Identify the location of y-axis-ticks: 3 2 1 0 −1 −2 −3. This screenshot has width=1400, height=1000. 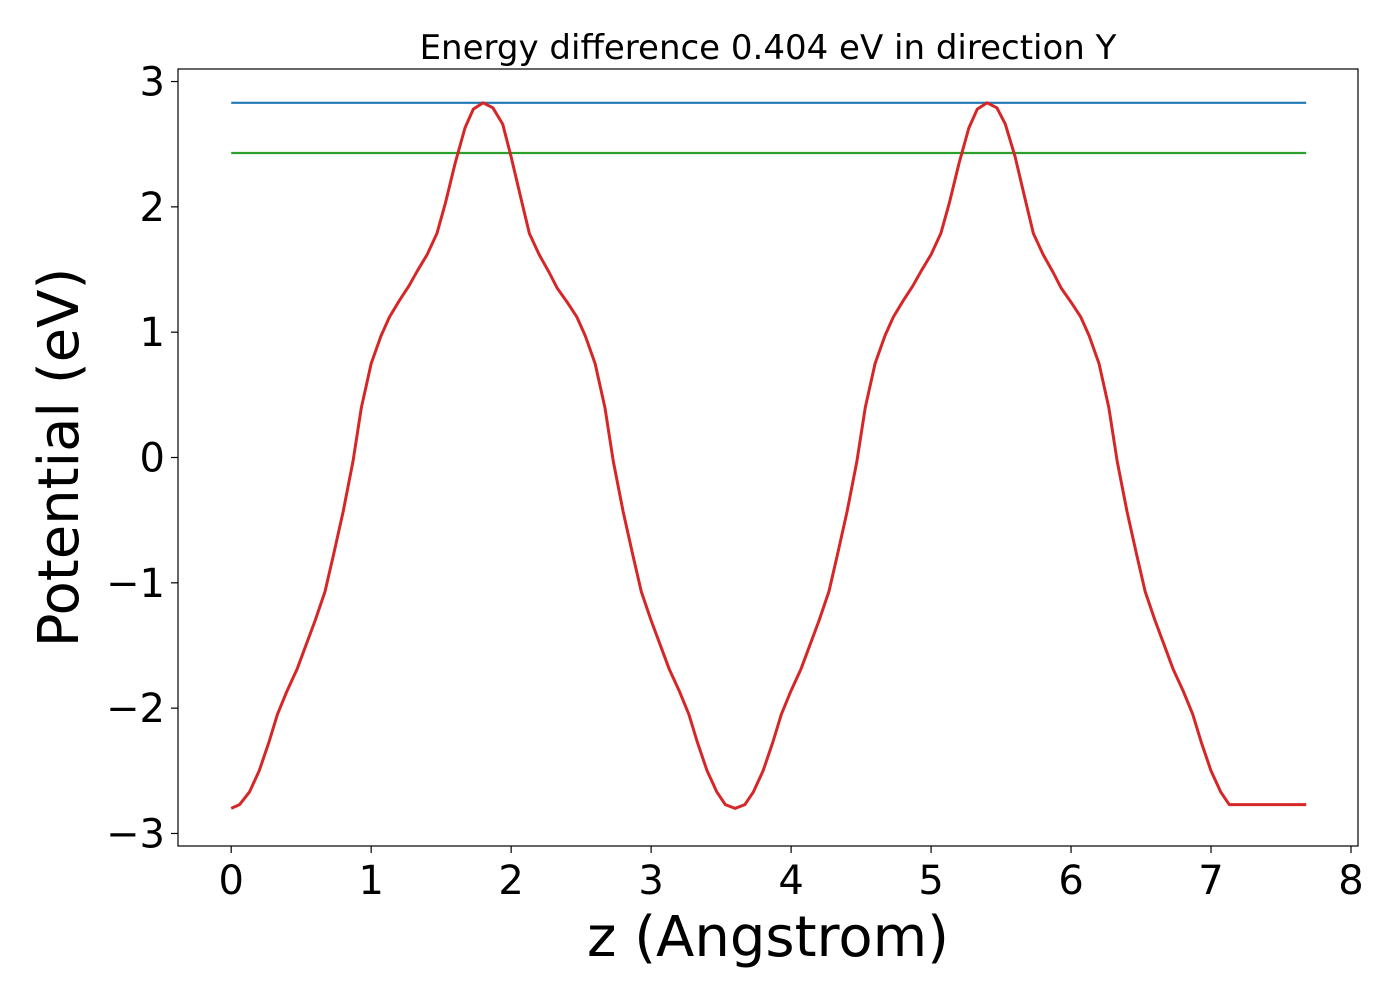
(142, 458).